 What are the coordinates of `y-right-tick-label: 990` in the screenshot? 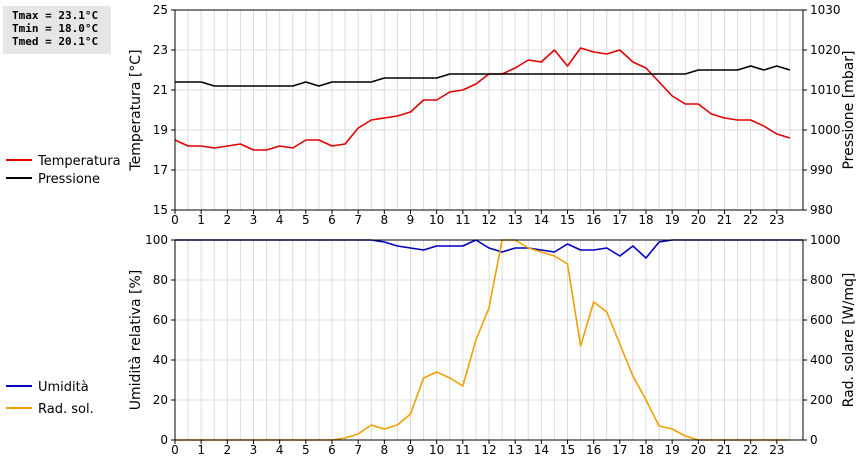 It's located at (821, 170).